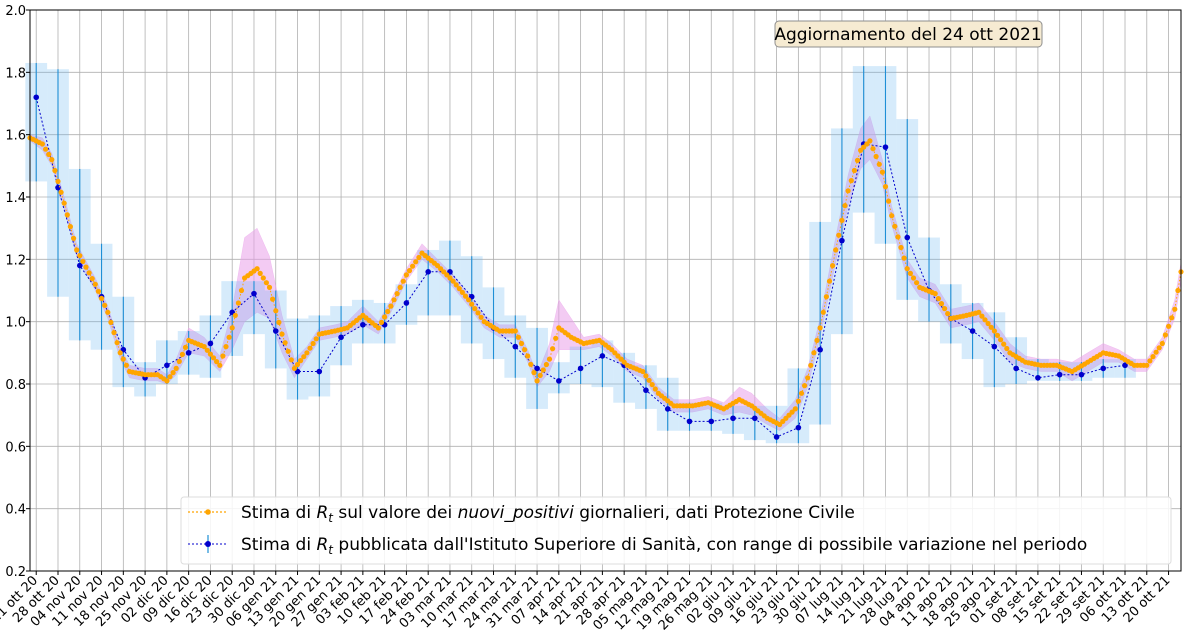 The width and height of the screenshot is (1200, 642). I want to click on y-tick-label: 0.6, so click(15, 447).